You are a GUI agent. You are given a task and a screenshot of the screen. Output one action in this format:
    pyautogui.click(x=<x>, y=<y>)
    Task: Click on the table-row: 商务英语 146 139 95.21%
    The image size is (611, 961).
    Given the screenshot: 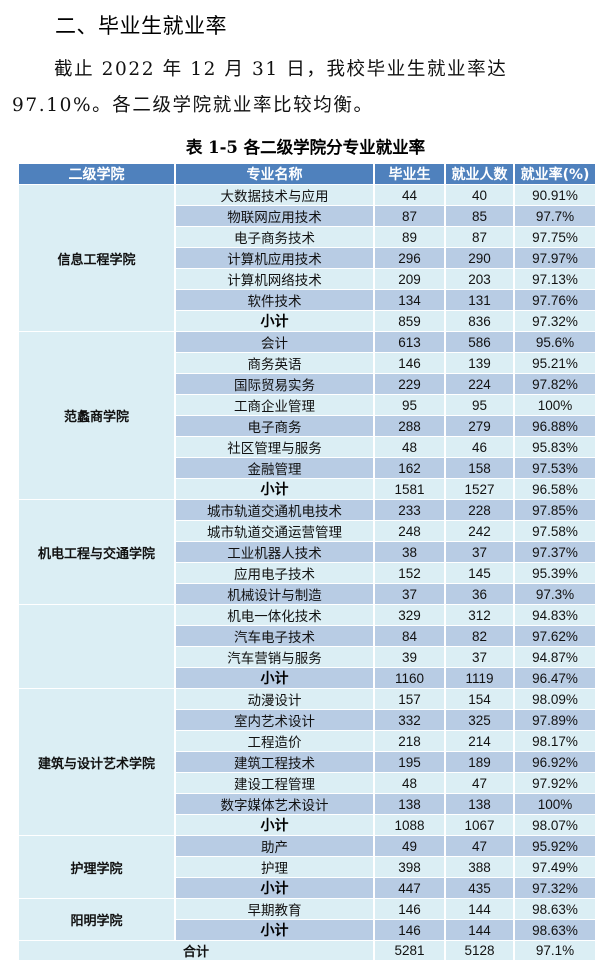 What is the action you would take?
    pyautogui.click(x=307, y=363)
    